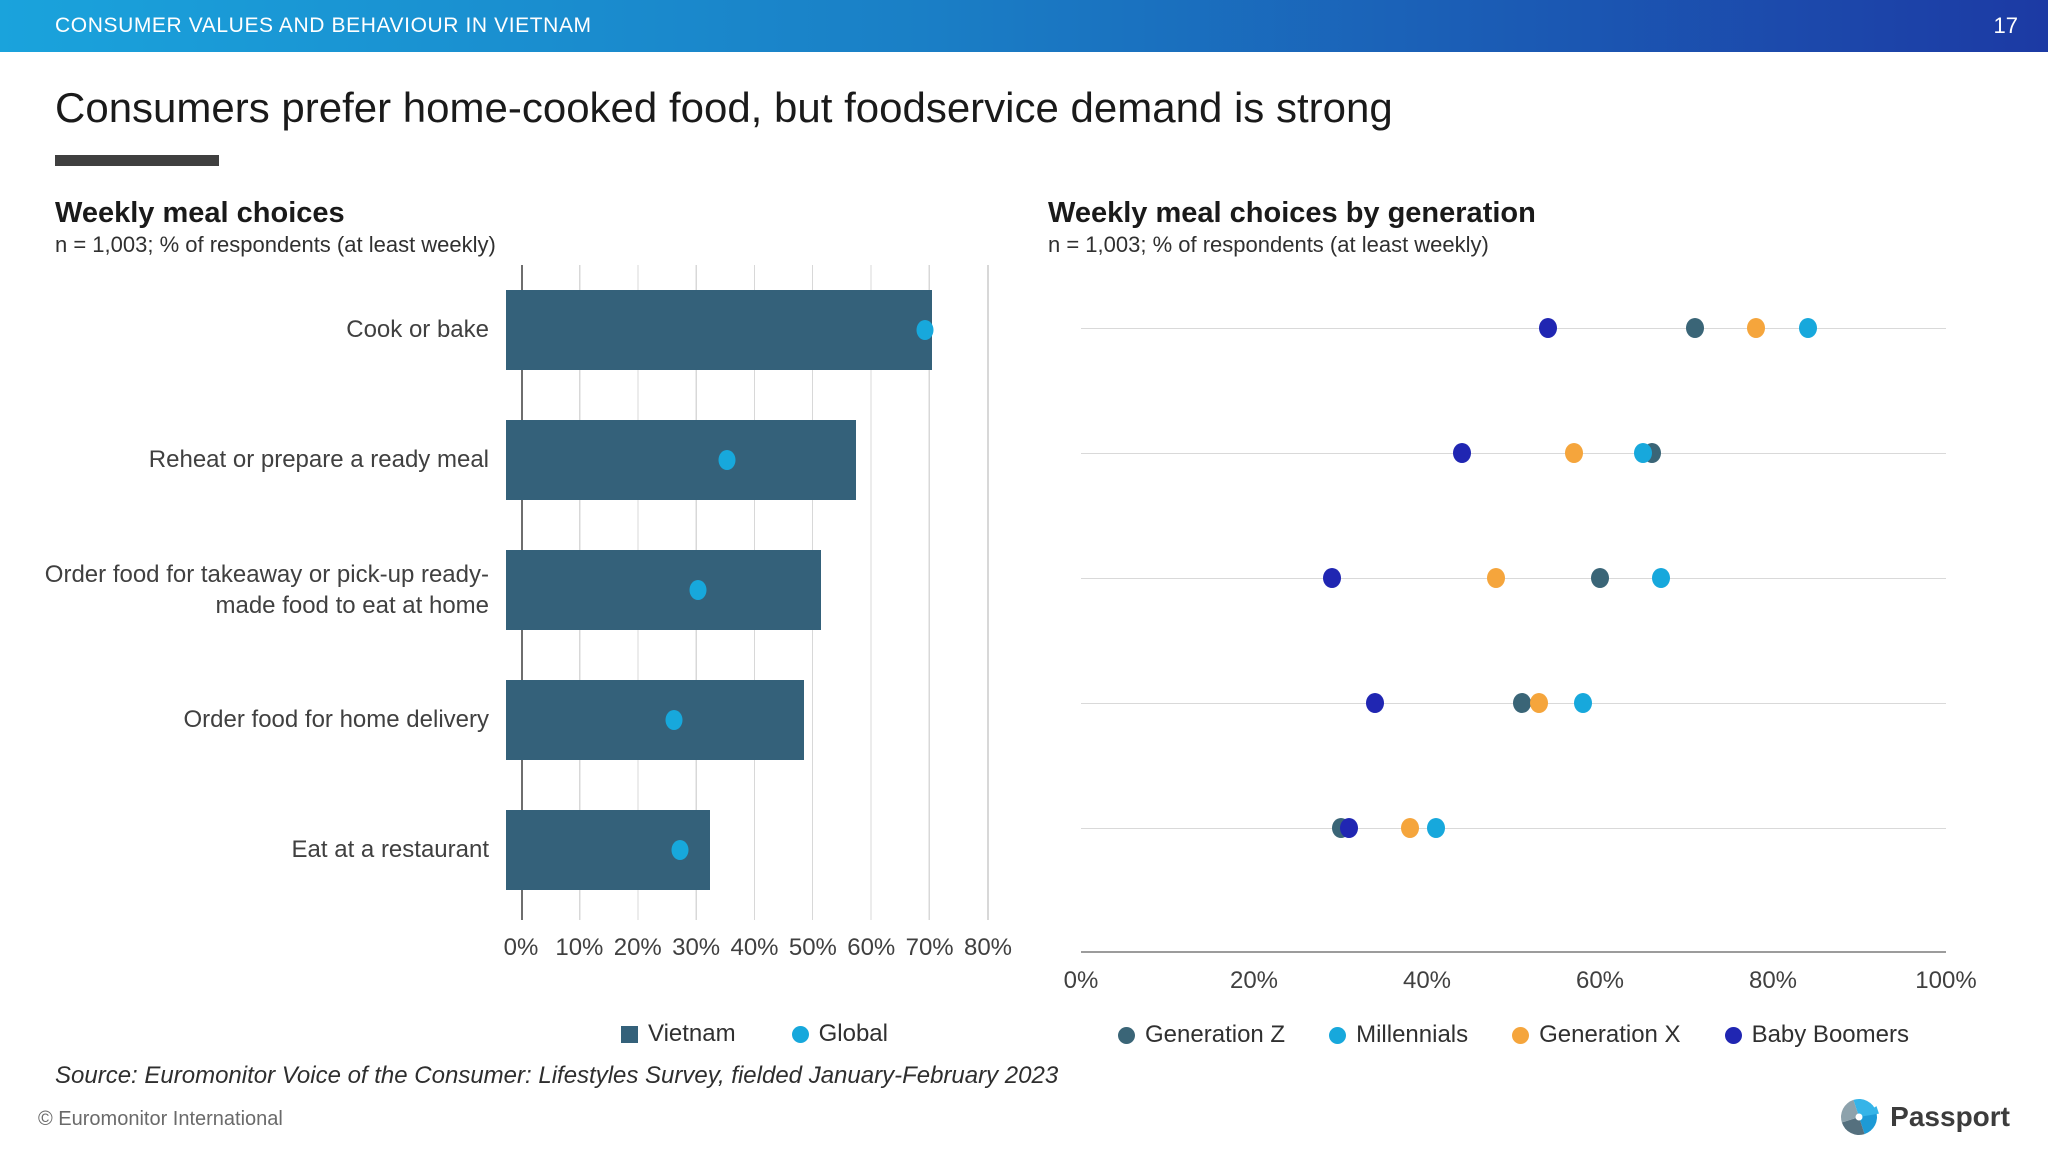 The width and height of the screenshot is (2048, 1152). What do you see at coordinates (1427, 980) in the screenshot?
I see `axis-tick-label: 40%` at bounding box center [1427, 980].